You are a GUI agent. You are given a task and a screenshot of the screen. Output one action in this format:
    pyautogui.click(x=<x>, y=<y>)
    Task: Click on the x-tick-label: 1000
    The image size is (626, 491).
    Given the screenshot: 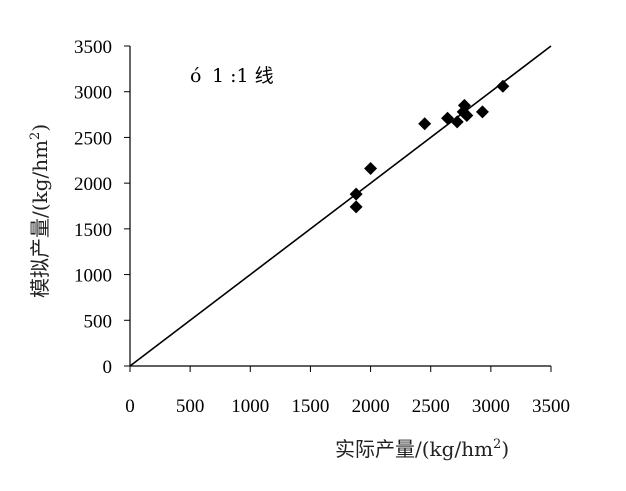 What is the action you would take?
    pyautogui.click(x=250, y=406)
    